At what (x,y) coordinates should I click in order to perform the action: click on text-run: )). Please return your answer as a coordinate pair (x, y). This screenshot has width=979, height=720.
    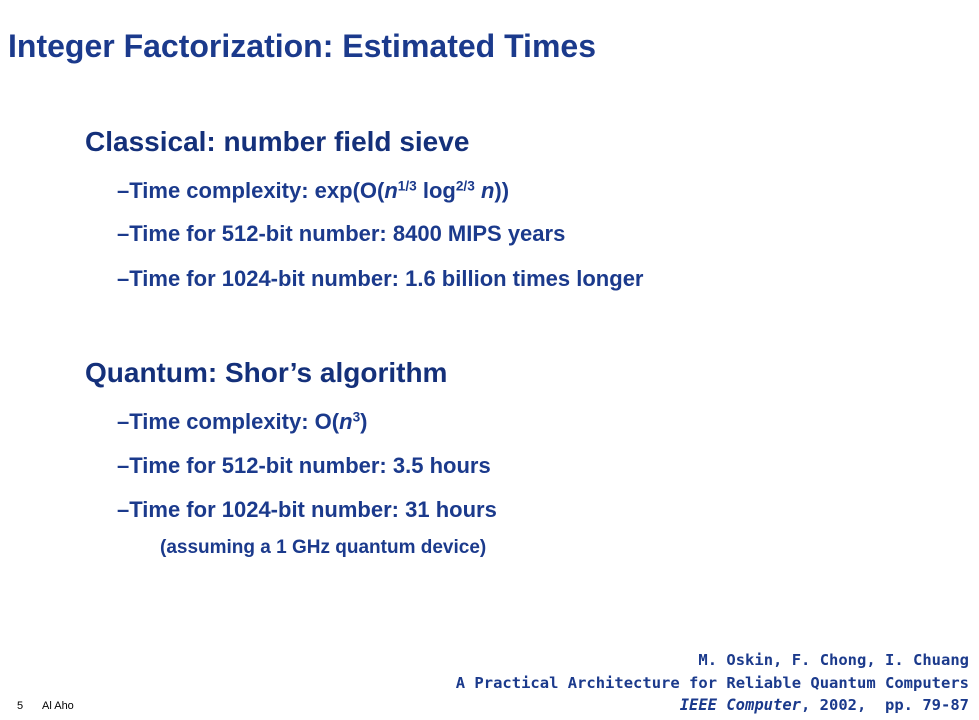
    Looking at the image, I should click on (502, 190).